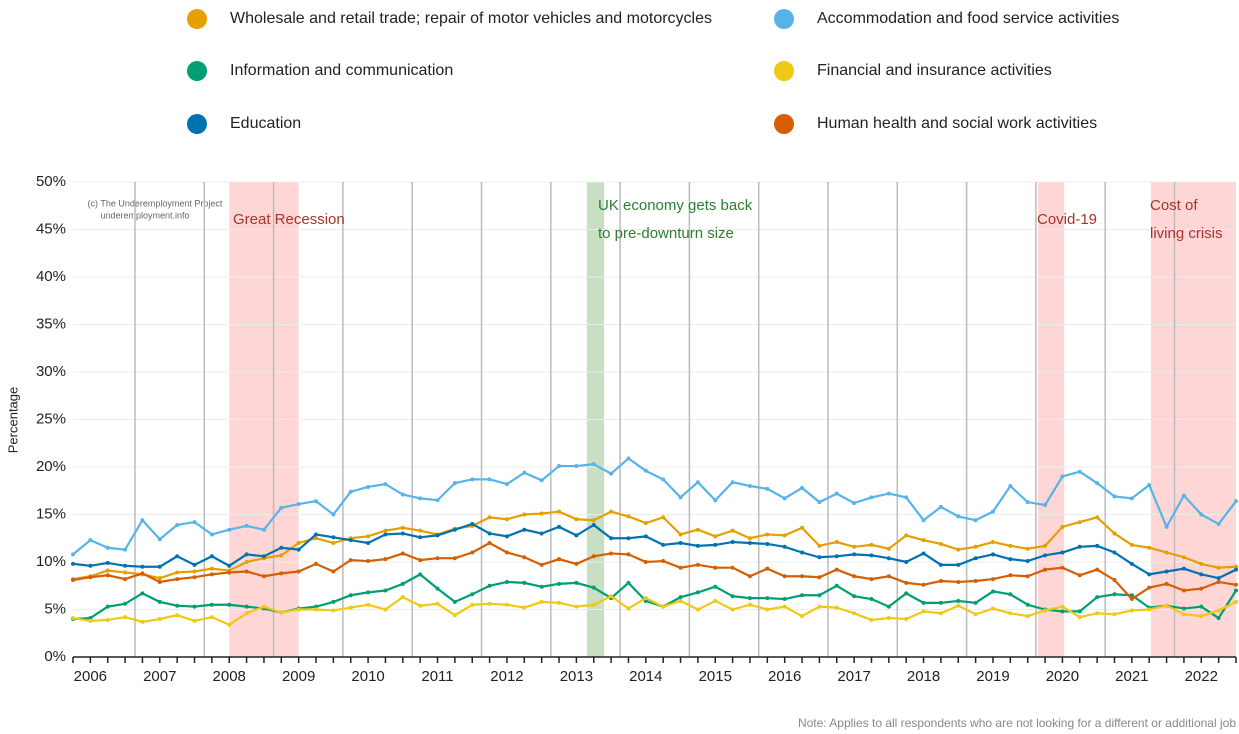 Image resolution: width=1239 pixels, height=734 pixels. Describe the element at coordinates (1131, 676) in the screenshot. I see `x-tick-label: 2021` at that location.